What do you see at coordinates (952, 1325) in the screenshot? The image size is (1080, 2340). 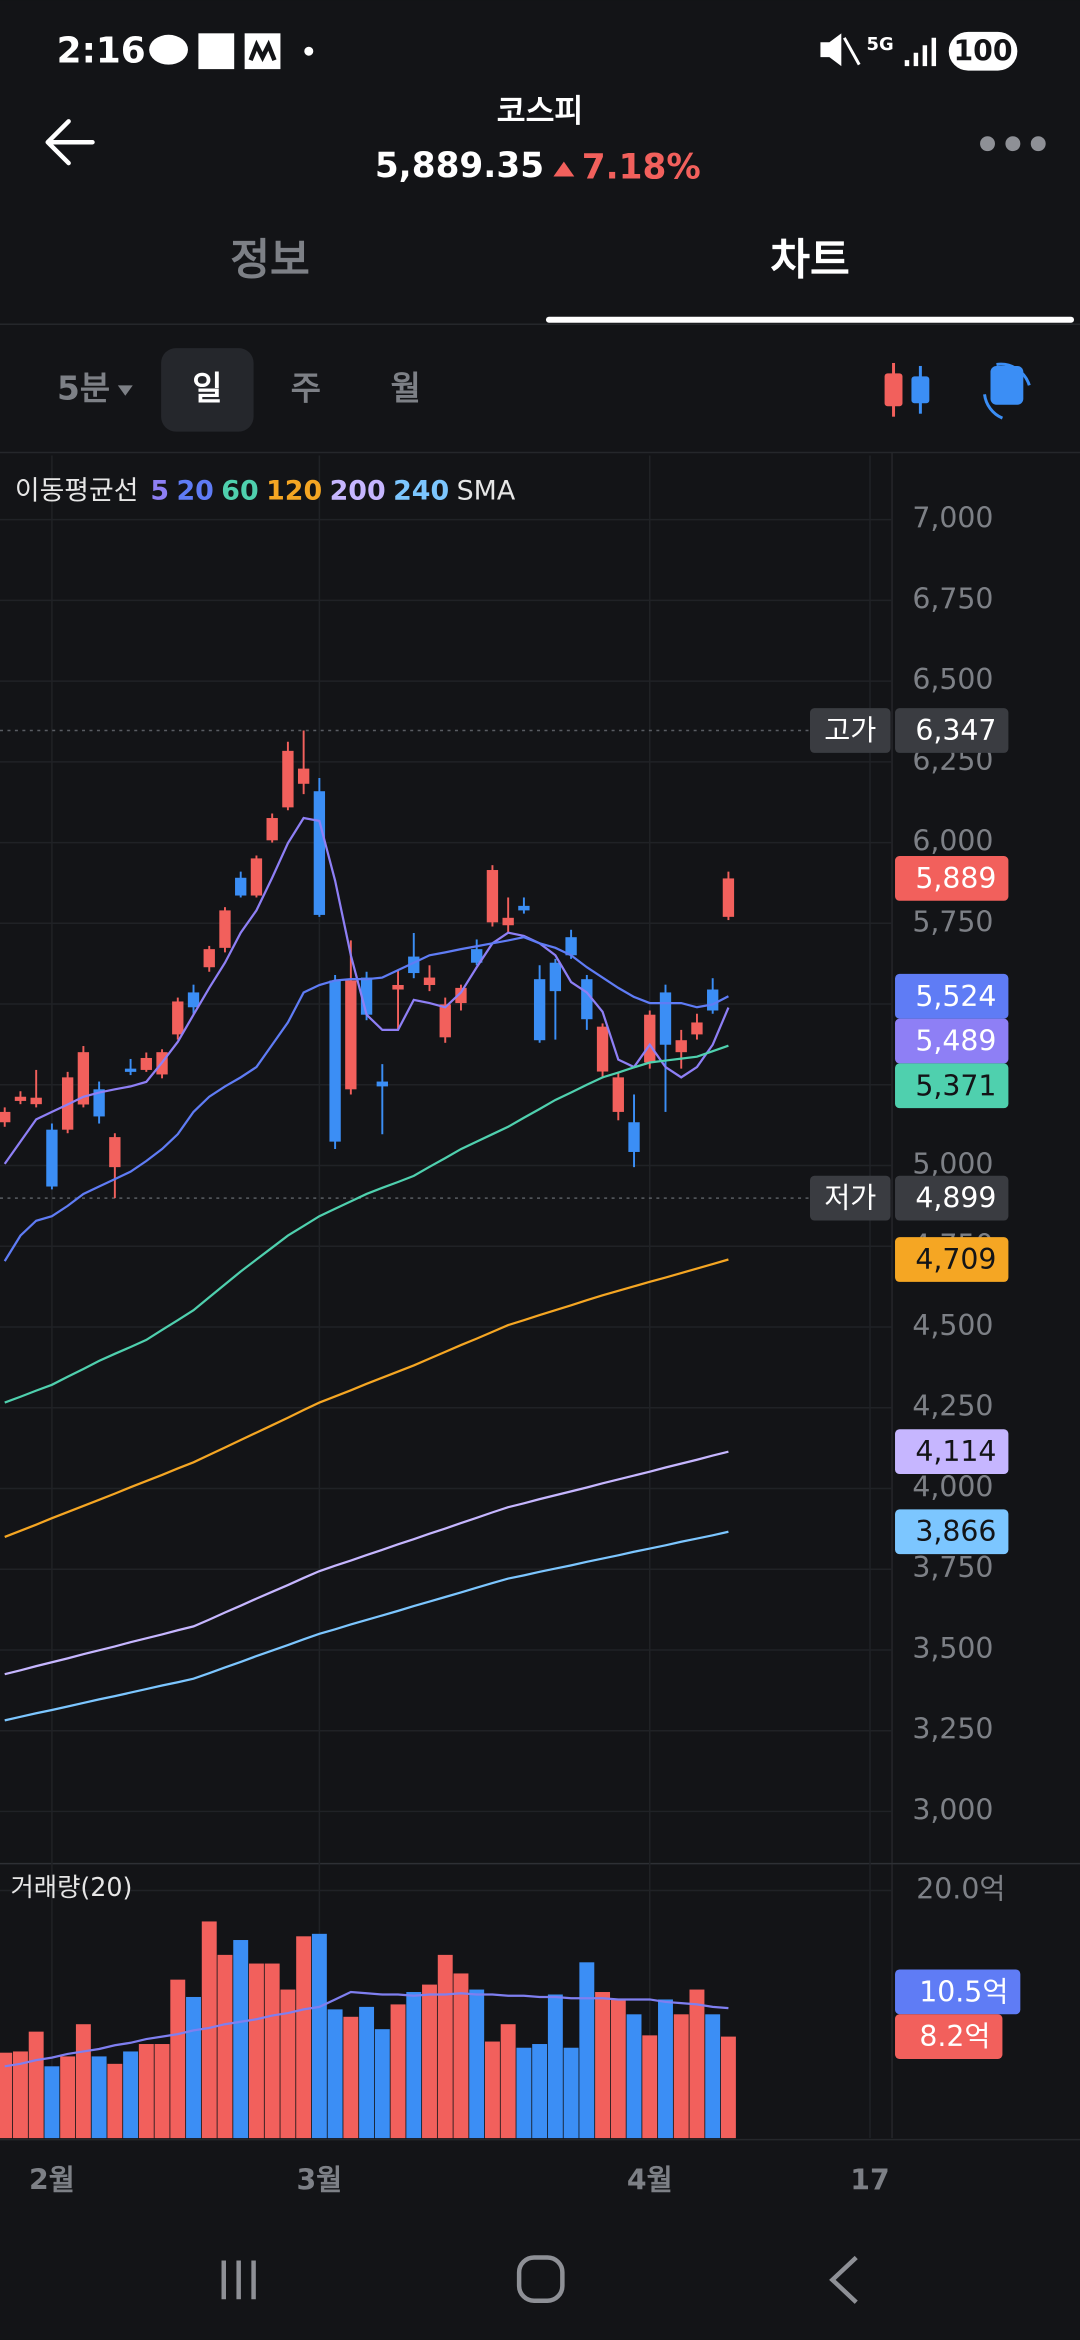 I see `y-tick-label: 4,500` at bounding box center [952, 1325].